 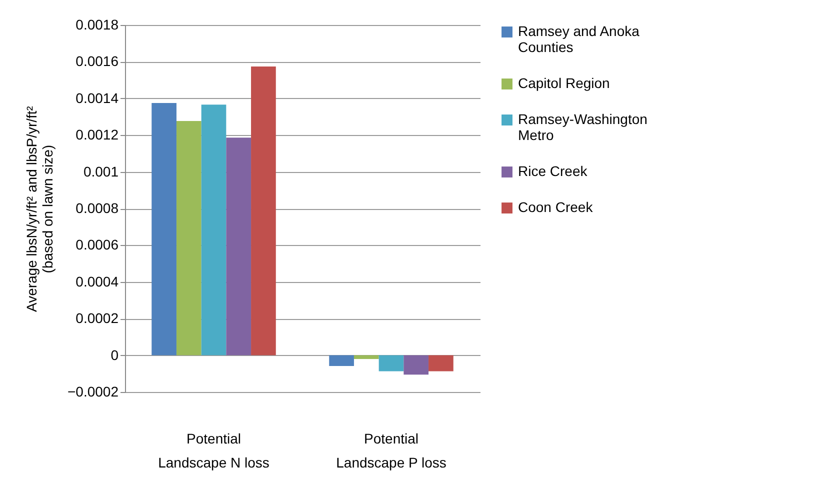 What do you see at coordinates (391, 450) in the screenshot?
I see `x-tick-label: Potential Landscape P loss` at bounding box center [391, 450].